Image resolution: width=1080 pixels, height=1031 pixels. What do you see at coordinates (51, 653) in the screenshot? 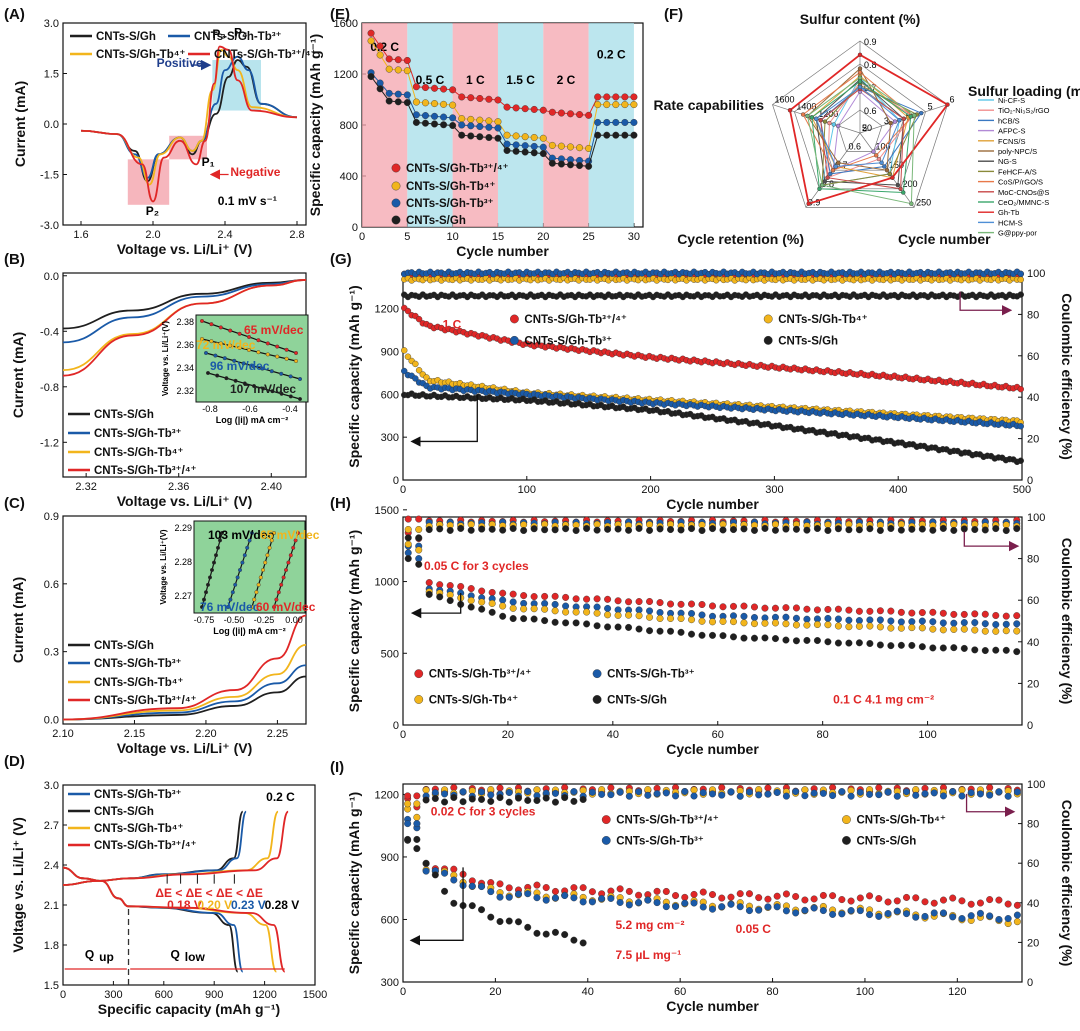
I see `y-tick-label: 0.3` at bounding box center [51, 653].